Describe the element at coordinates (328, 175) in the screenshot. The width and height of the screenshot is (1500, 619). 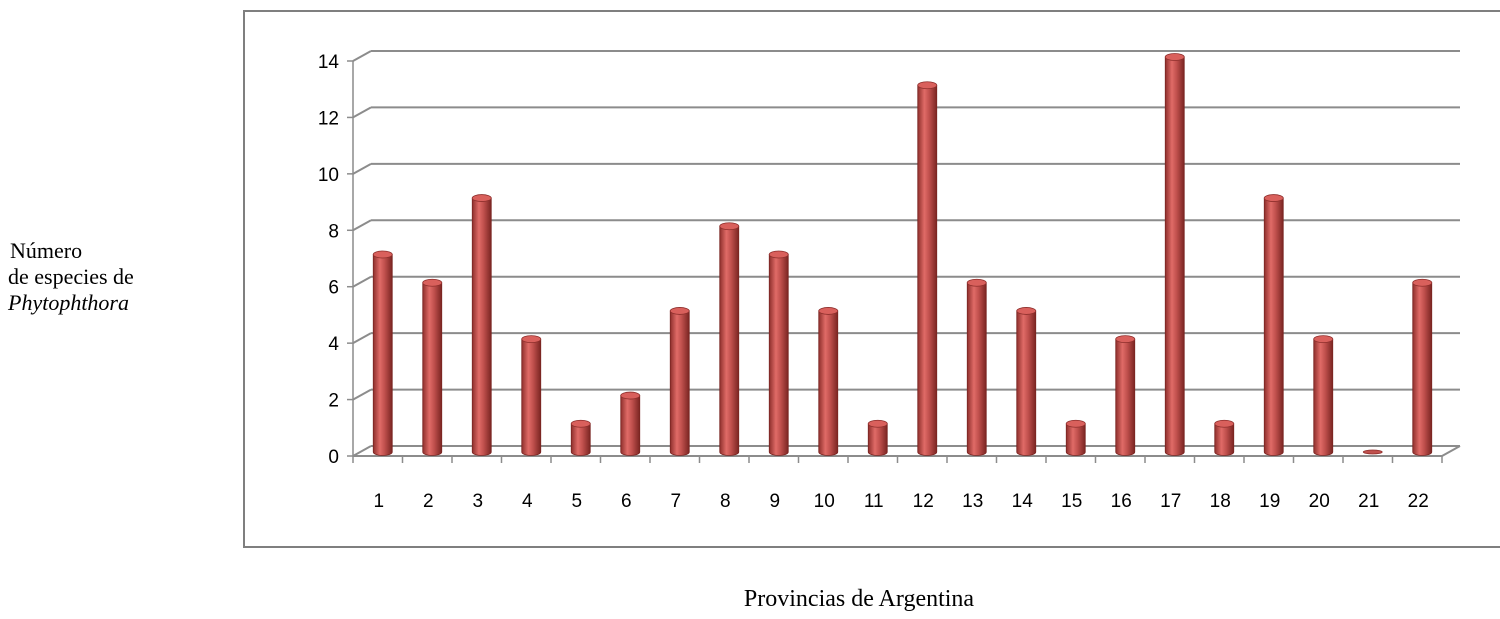
I see `y-tick-label: 10` at that location.